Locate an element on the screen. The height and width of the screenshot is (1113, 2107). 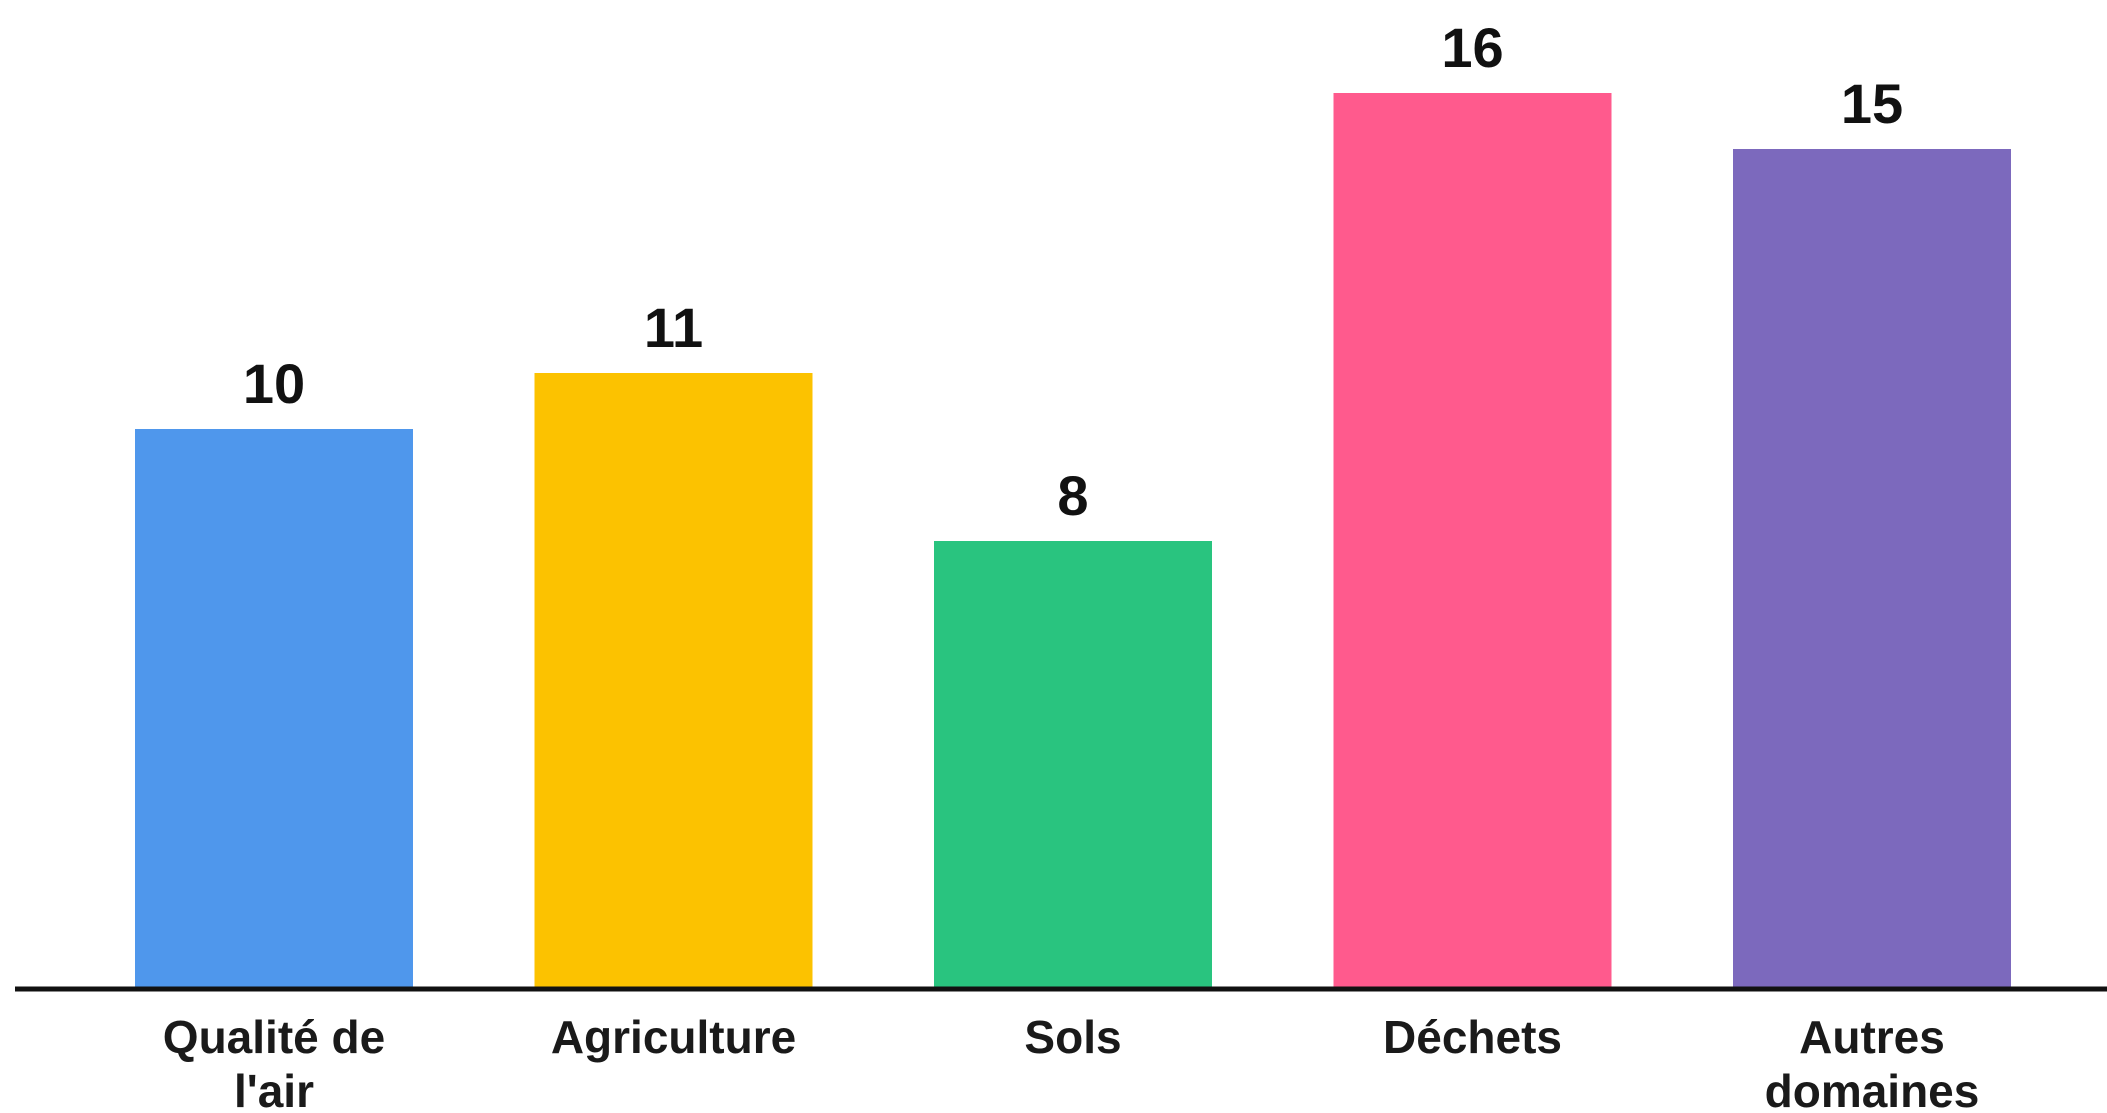
bar-value-label: 16 is located at coordinates (1472, 47).